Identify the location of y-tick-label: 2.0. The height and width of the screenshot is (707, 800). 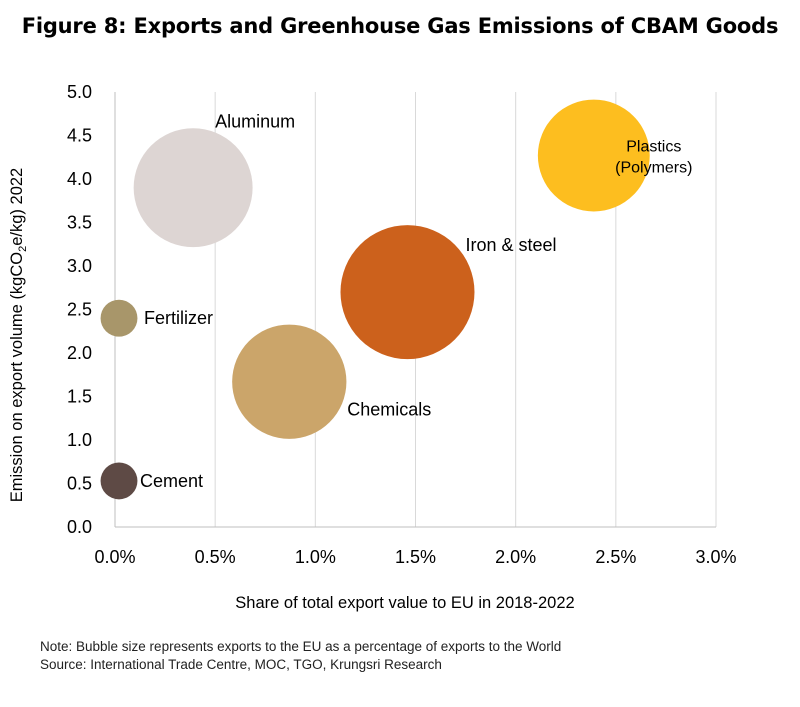
(79, 353).